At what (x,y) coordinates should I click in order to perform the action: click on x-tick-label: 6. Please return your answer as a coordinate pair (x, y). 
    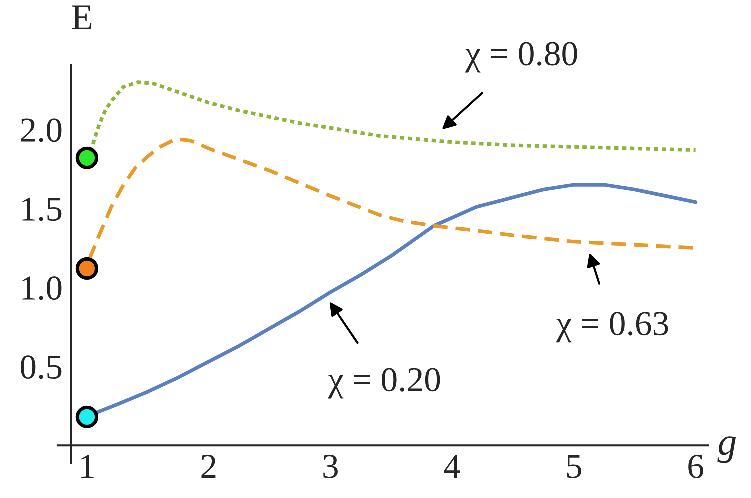
    Looking at the image, I should click on (696, 466).